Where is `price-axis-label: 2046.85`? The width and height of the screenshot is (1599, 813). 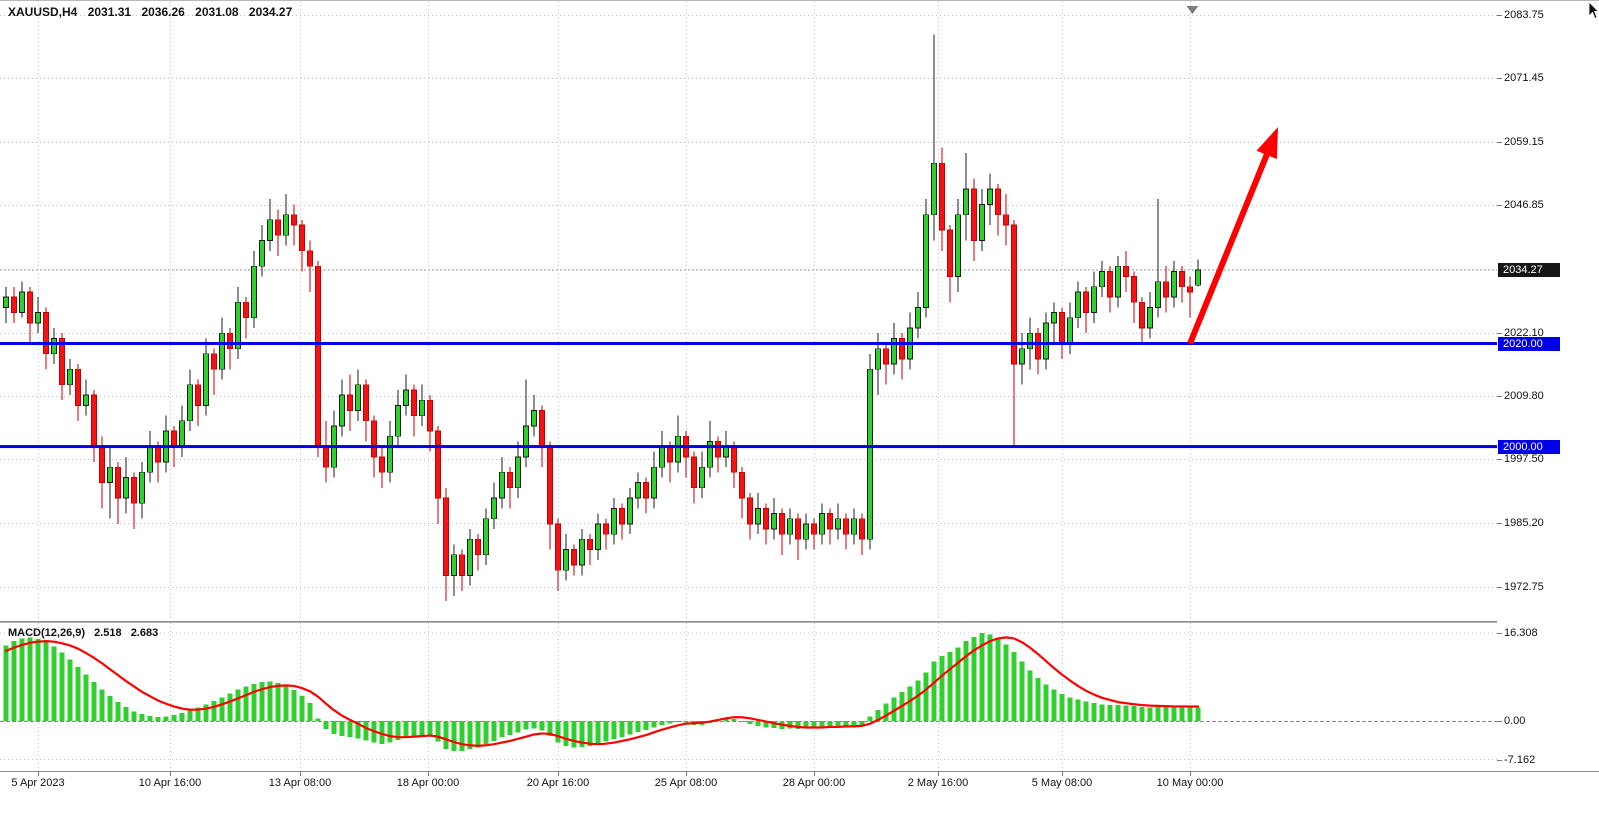
price-axis-label: 2046.85 is located at coordinates (1524, 205).